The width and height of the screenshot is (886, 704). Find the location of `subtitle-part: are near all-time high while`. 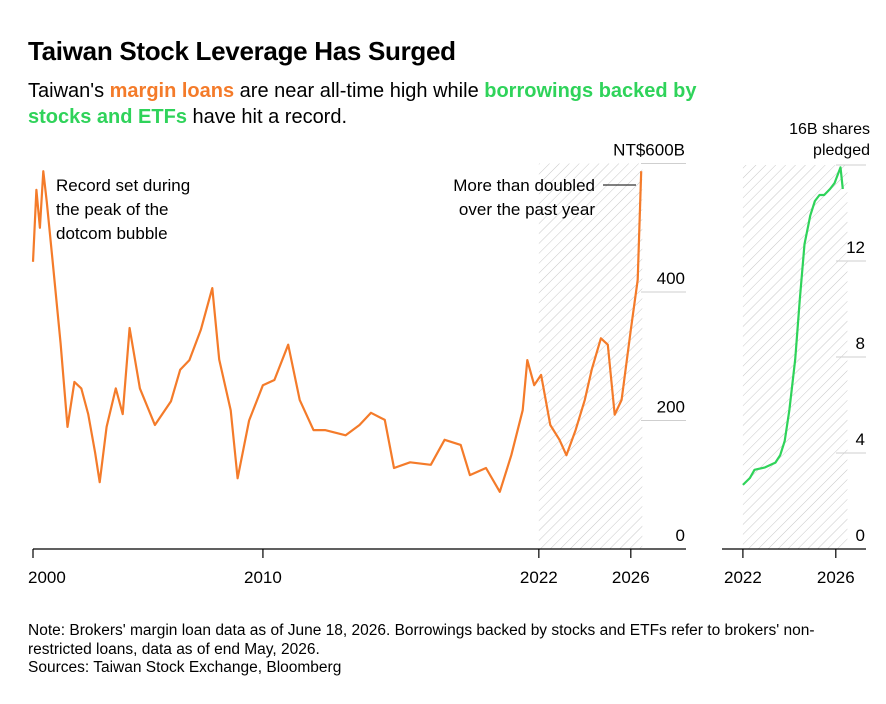

subtitle-part: are near all-time high while is located at coordinates (359, 91).